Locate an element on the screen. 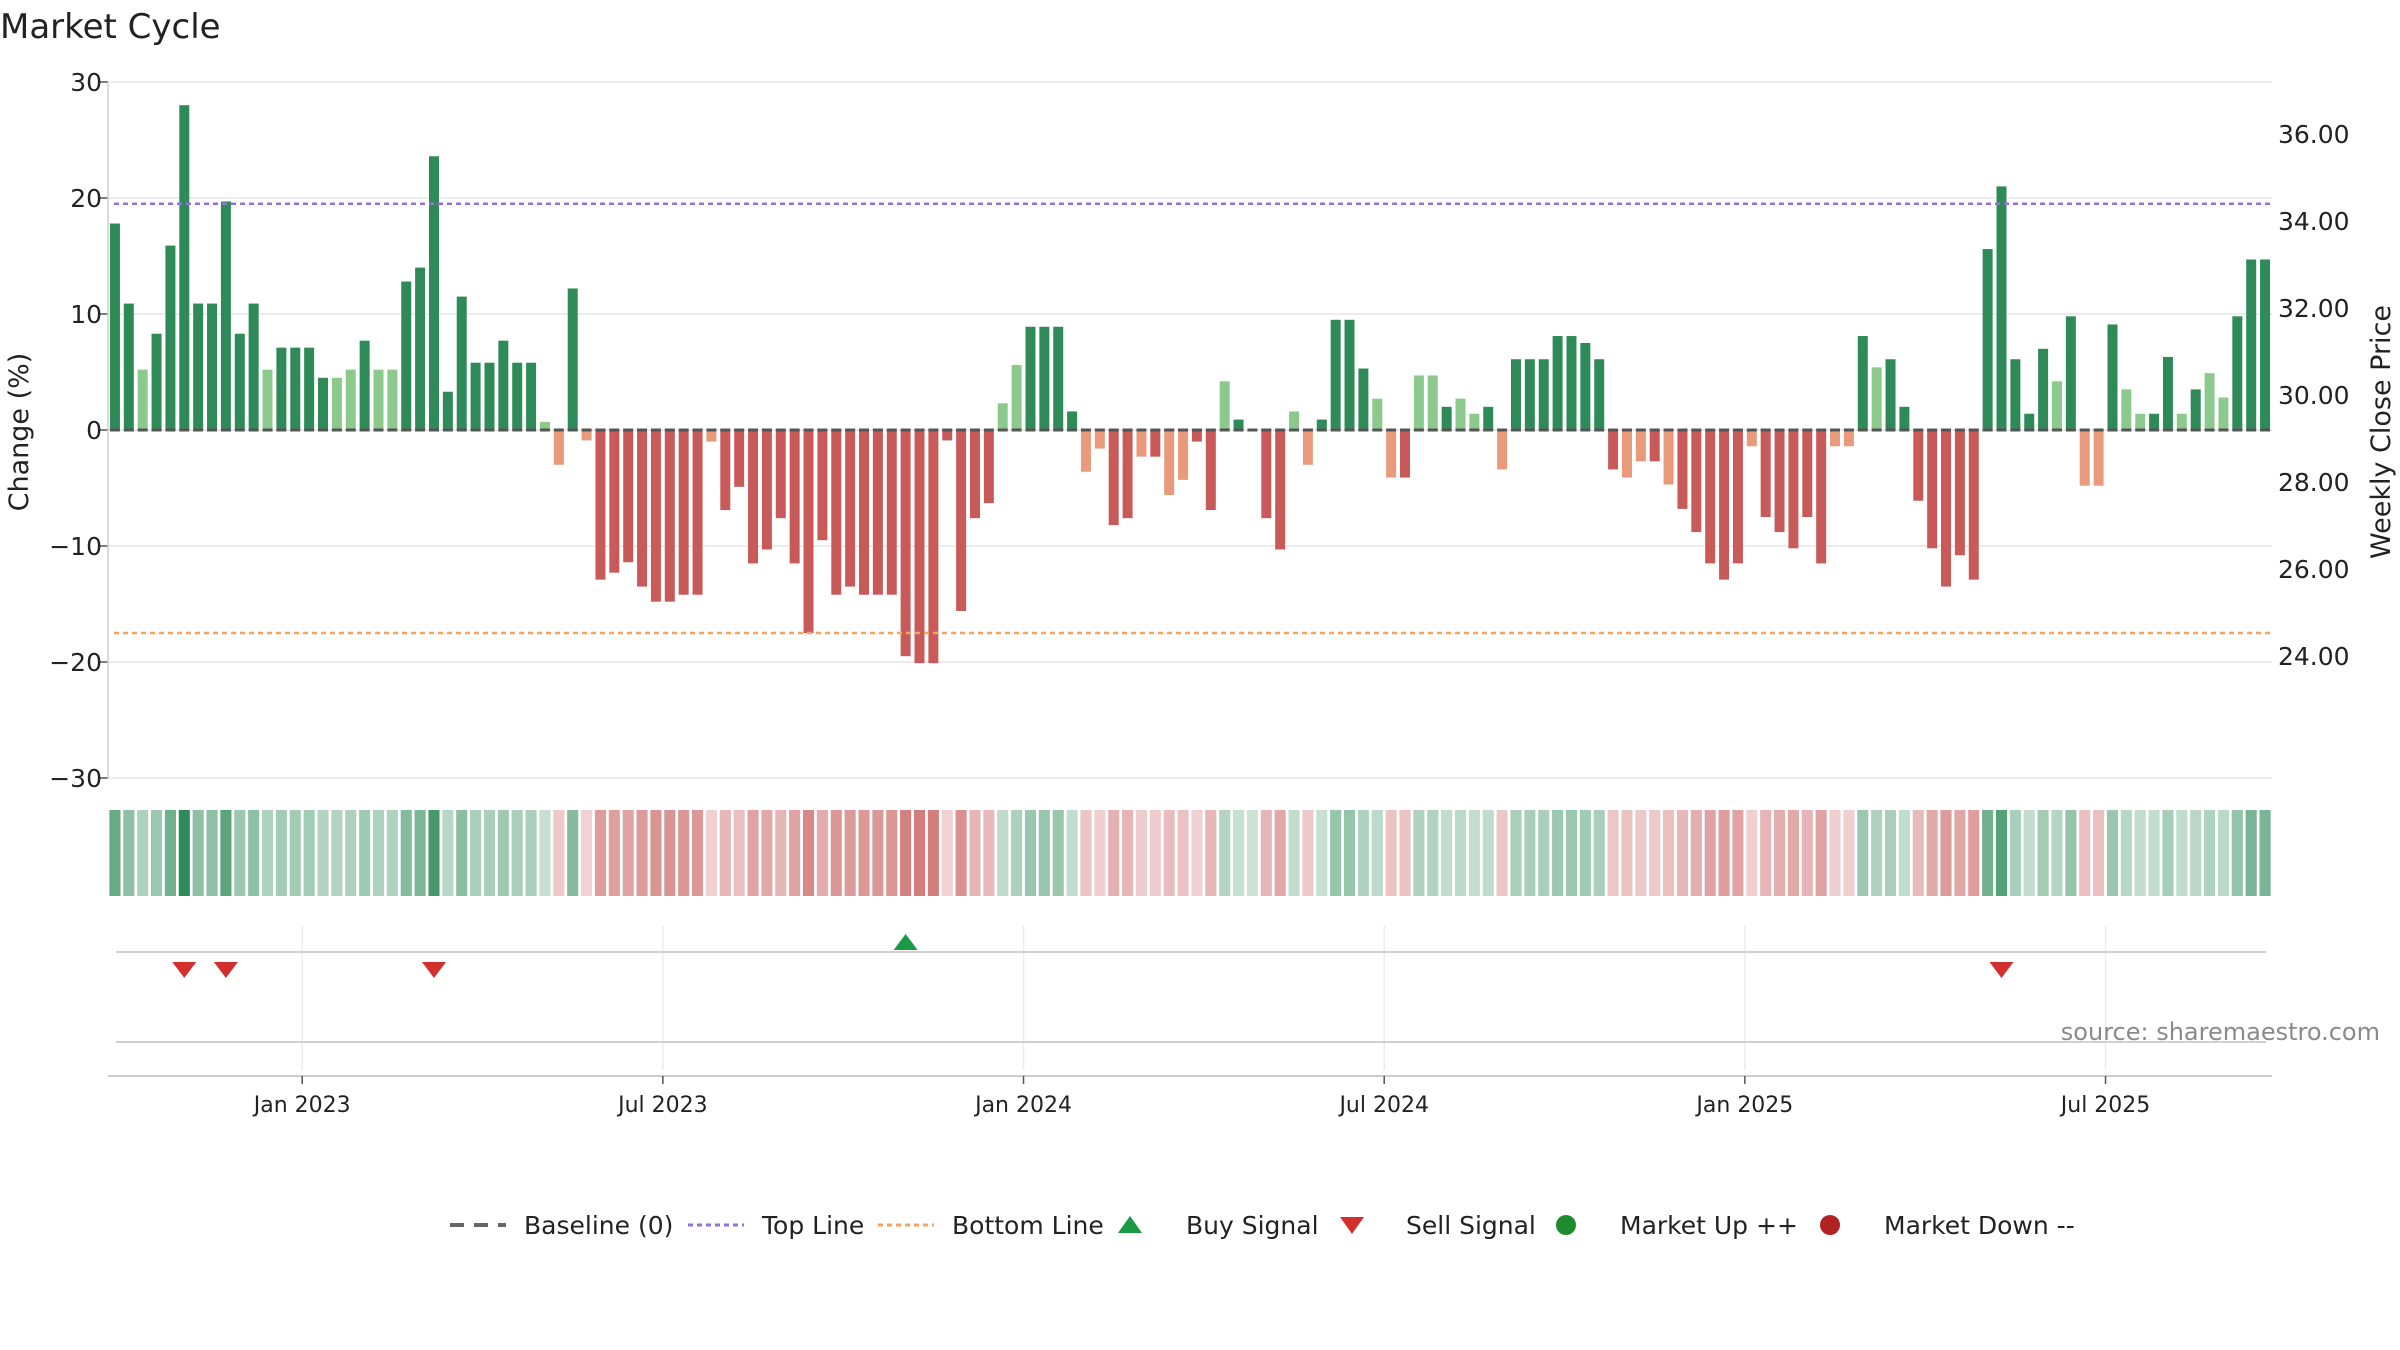 Image resolution: width=2400 pixels, height=1350 pixels. legend-item-top-line: Top Line is located at coordinates (776, 1225).